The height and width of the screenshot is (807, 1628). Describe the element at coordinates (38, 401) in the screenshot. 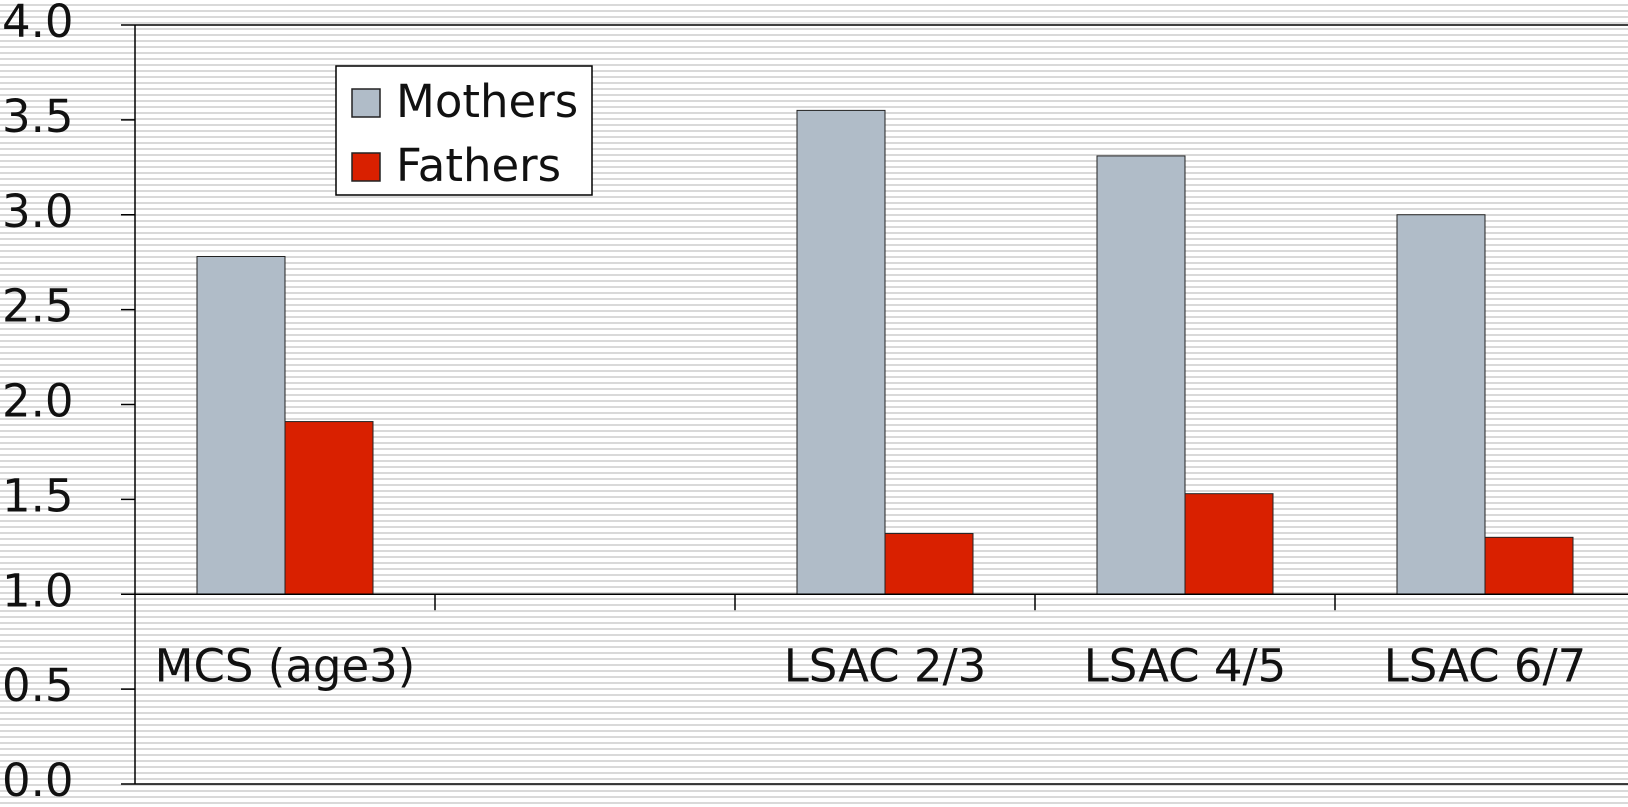

I see `y-tick-label: 2.0` at that location.